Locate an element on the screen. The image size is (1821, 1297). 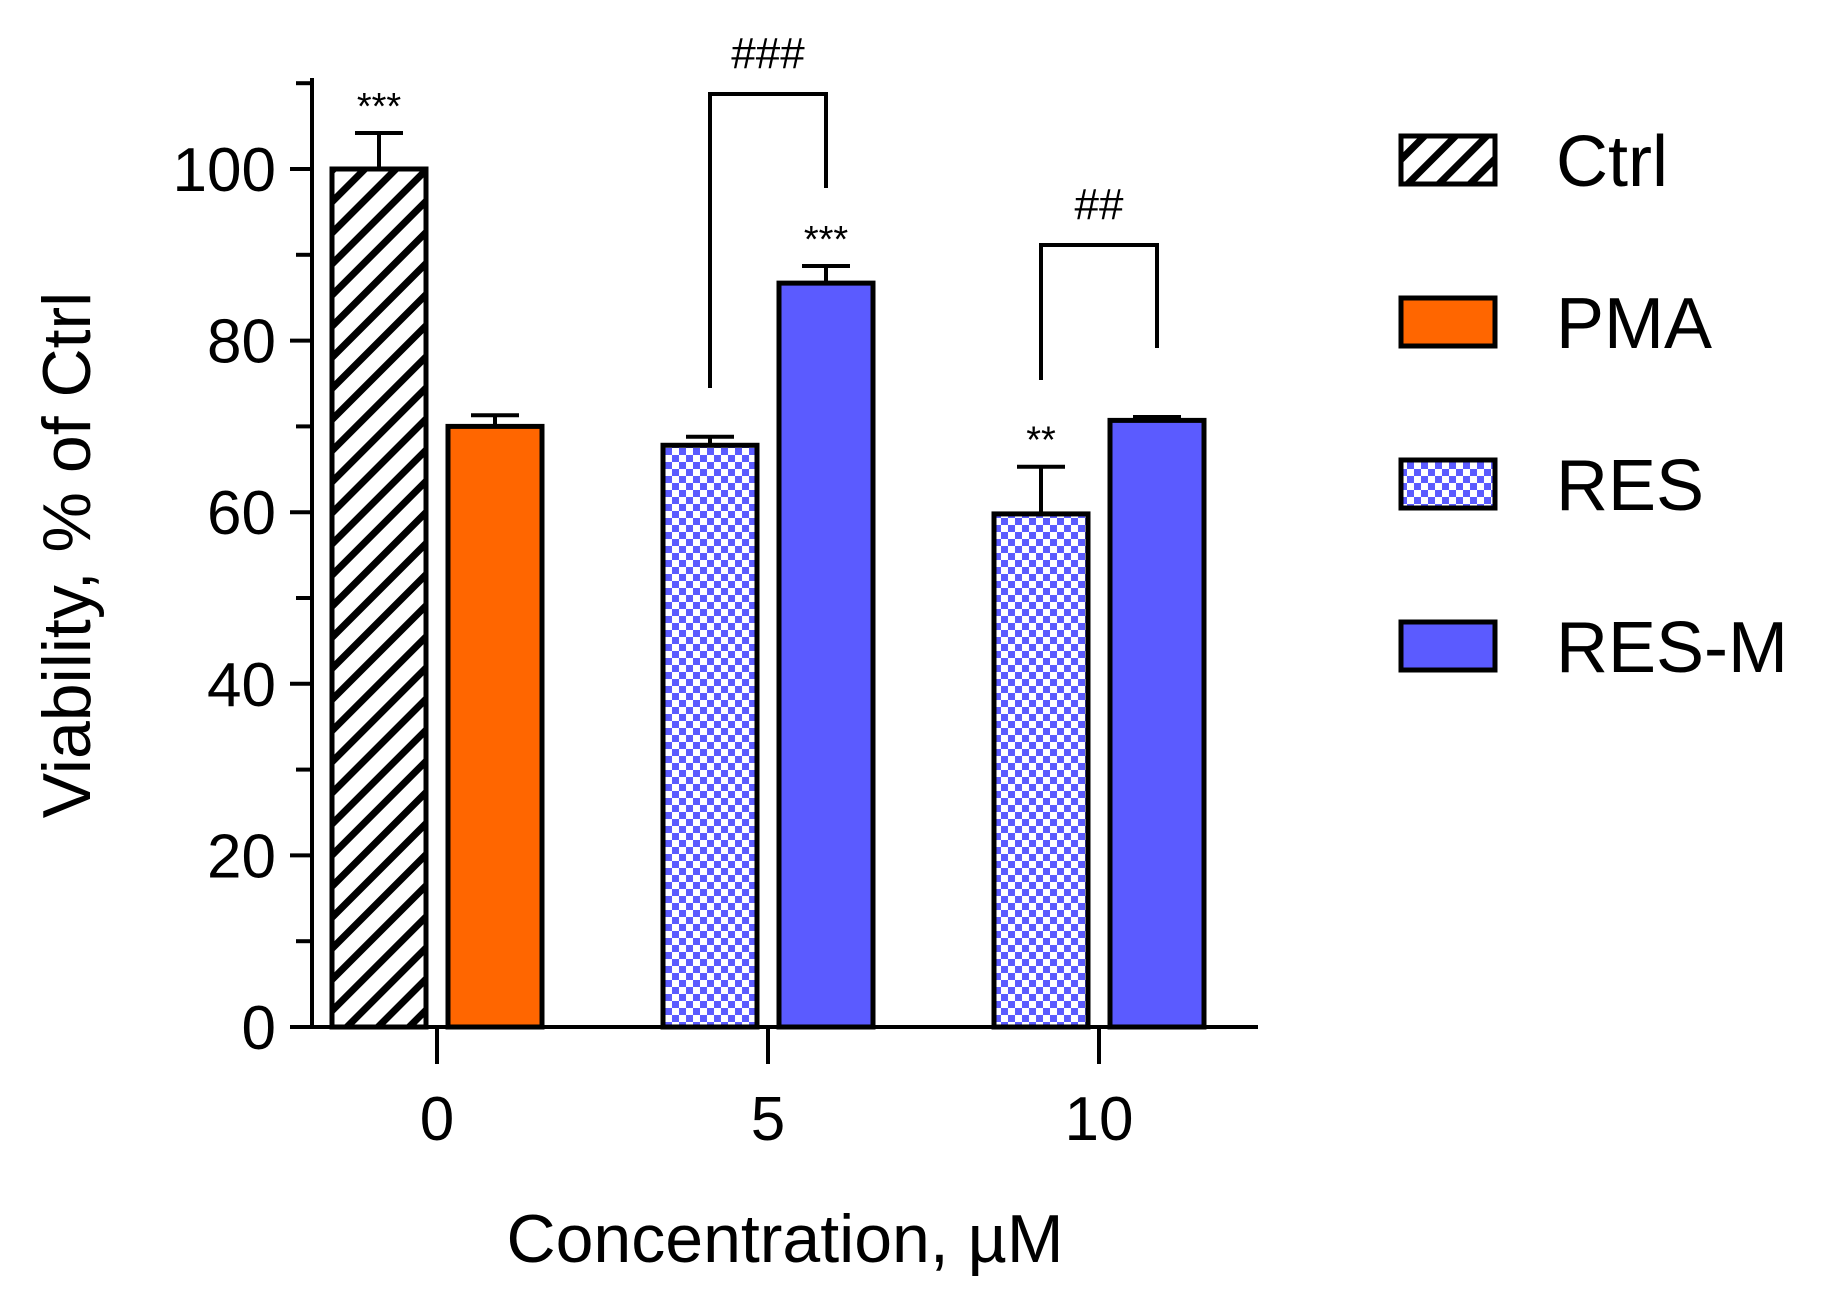
significance-label: ** is located at coordinates (1041, 441).